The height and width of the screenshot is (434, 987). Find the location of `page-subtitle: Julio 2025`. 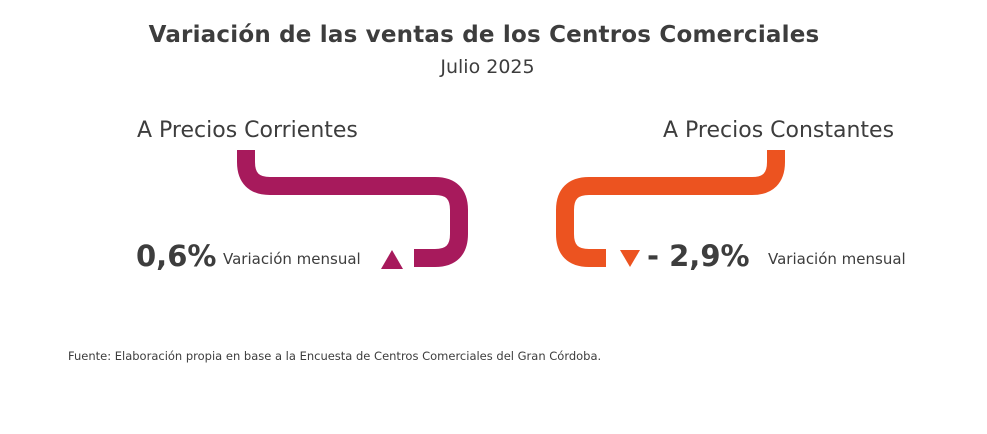

page-subtitle: Julio 2025 is located at coordinates (487, 67).